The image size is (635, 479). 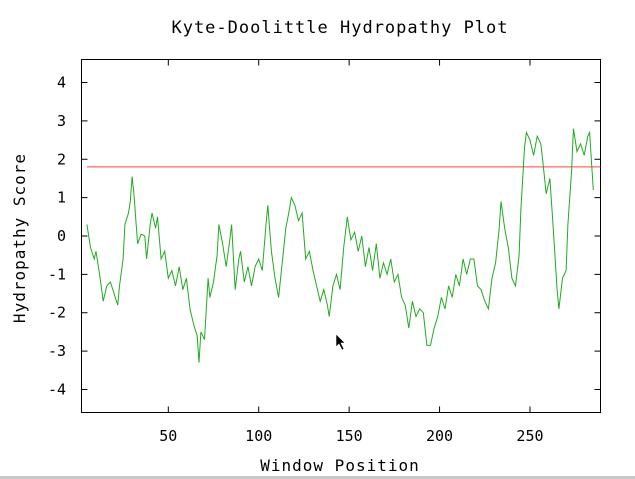 What do you see at coordinates (439, 436) in the screenshot?
I see `x-tick-label: 200` at bounding box center [439, 436].